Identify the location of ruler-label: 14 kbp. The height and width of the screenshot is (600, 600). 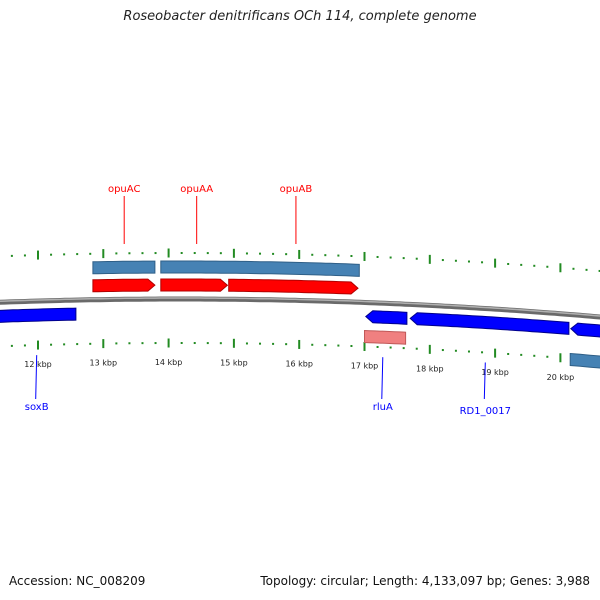
(169, 362).